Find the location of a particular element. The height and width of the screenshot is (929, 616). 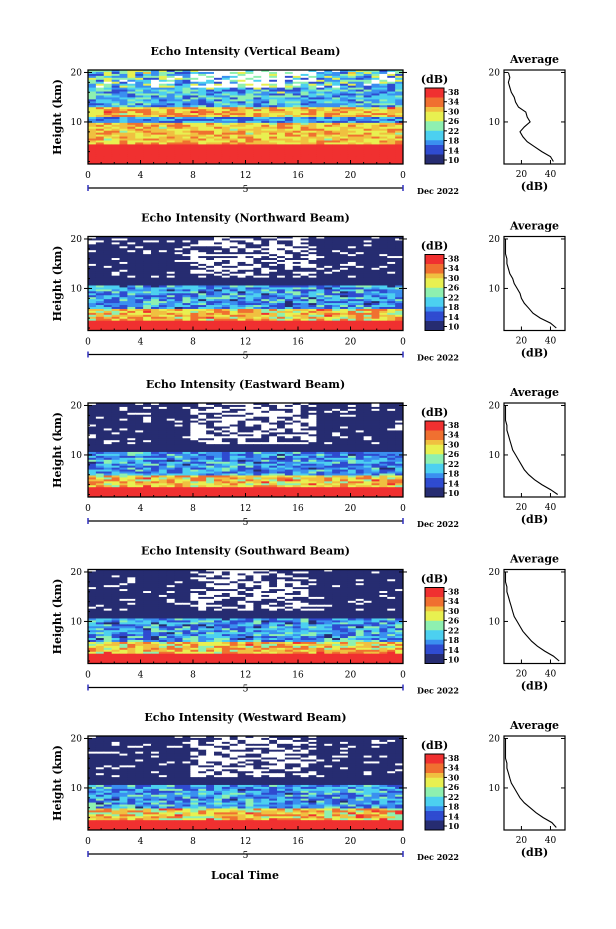

x-tick-label: 0 is located at coordinates (403, 176).